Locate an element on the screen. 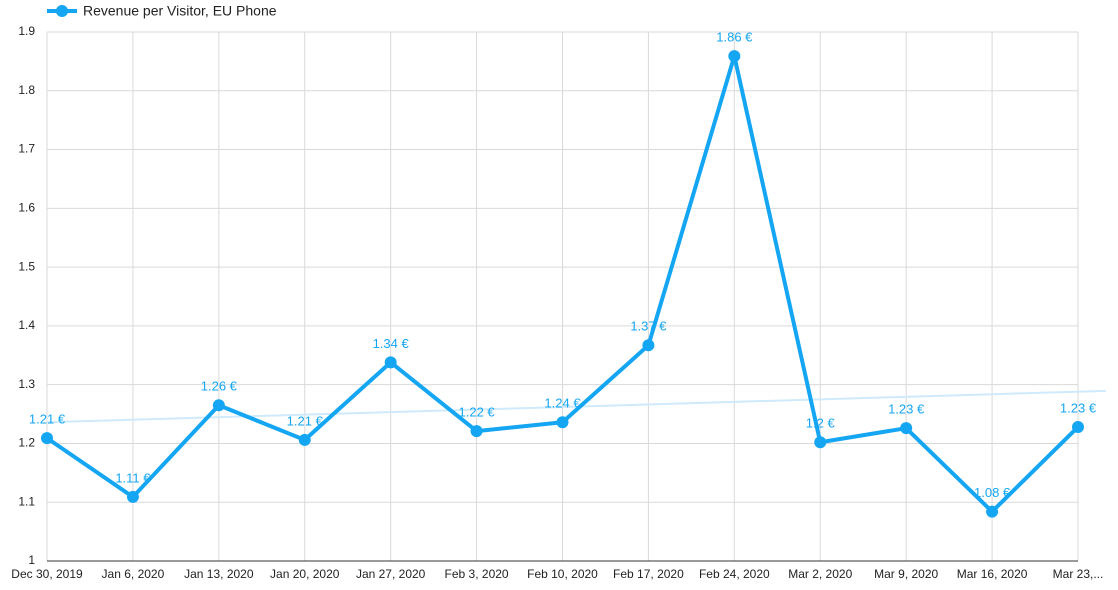  x-tick-label: Feb 17, 2020 is located at coordinates (648, 574).